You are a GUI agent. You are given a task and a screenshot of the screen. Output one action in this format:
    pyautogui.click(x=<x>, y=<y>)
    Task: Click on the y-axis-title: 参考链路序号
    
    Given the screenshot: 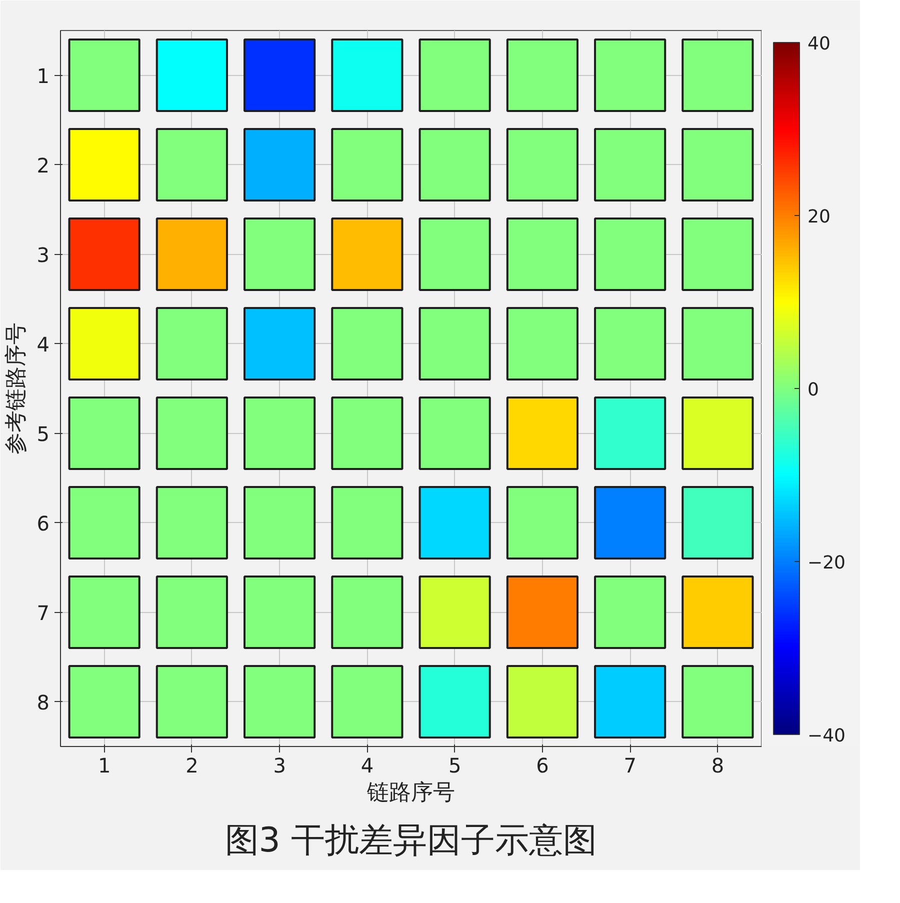 What is the action you would take?
    pyautogui.click(x=16, y=388)
    